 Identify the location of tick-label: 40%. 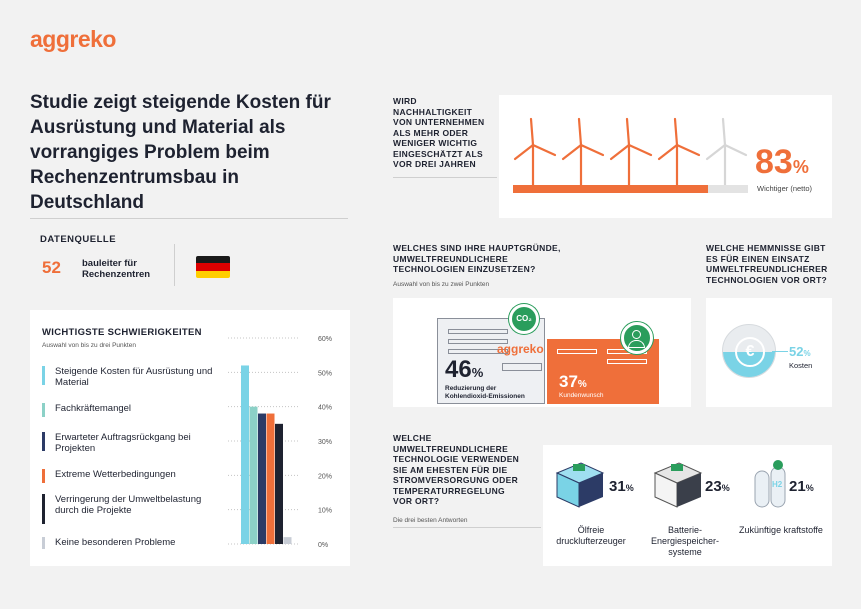
(325, 408).